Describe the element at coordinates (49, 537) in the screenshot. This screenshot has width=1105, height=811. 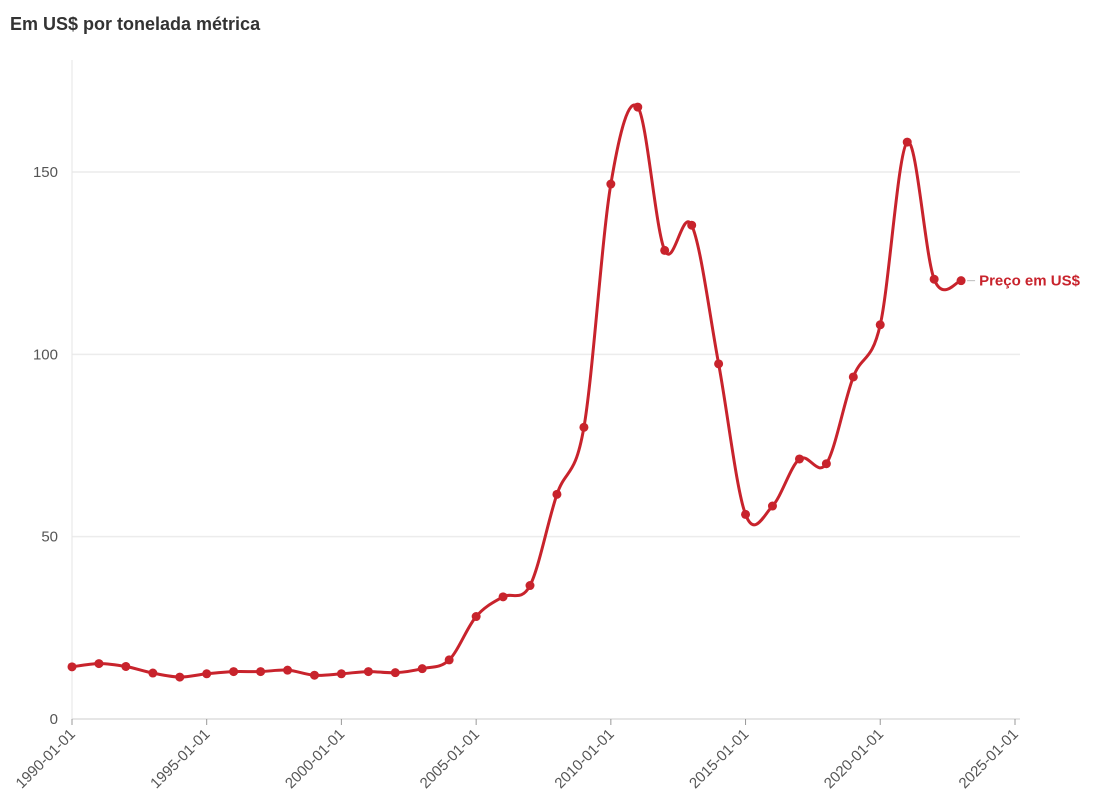
I see `y-tick-label: 50` at that location.